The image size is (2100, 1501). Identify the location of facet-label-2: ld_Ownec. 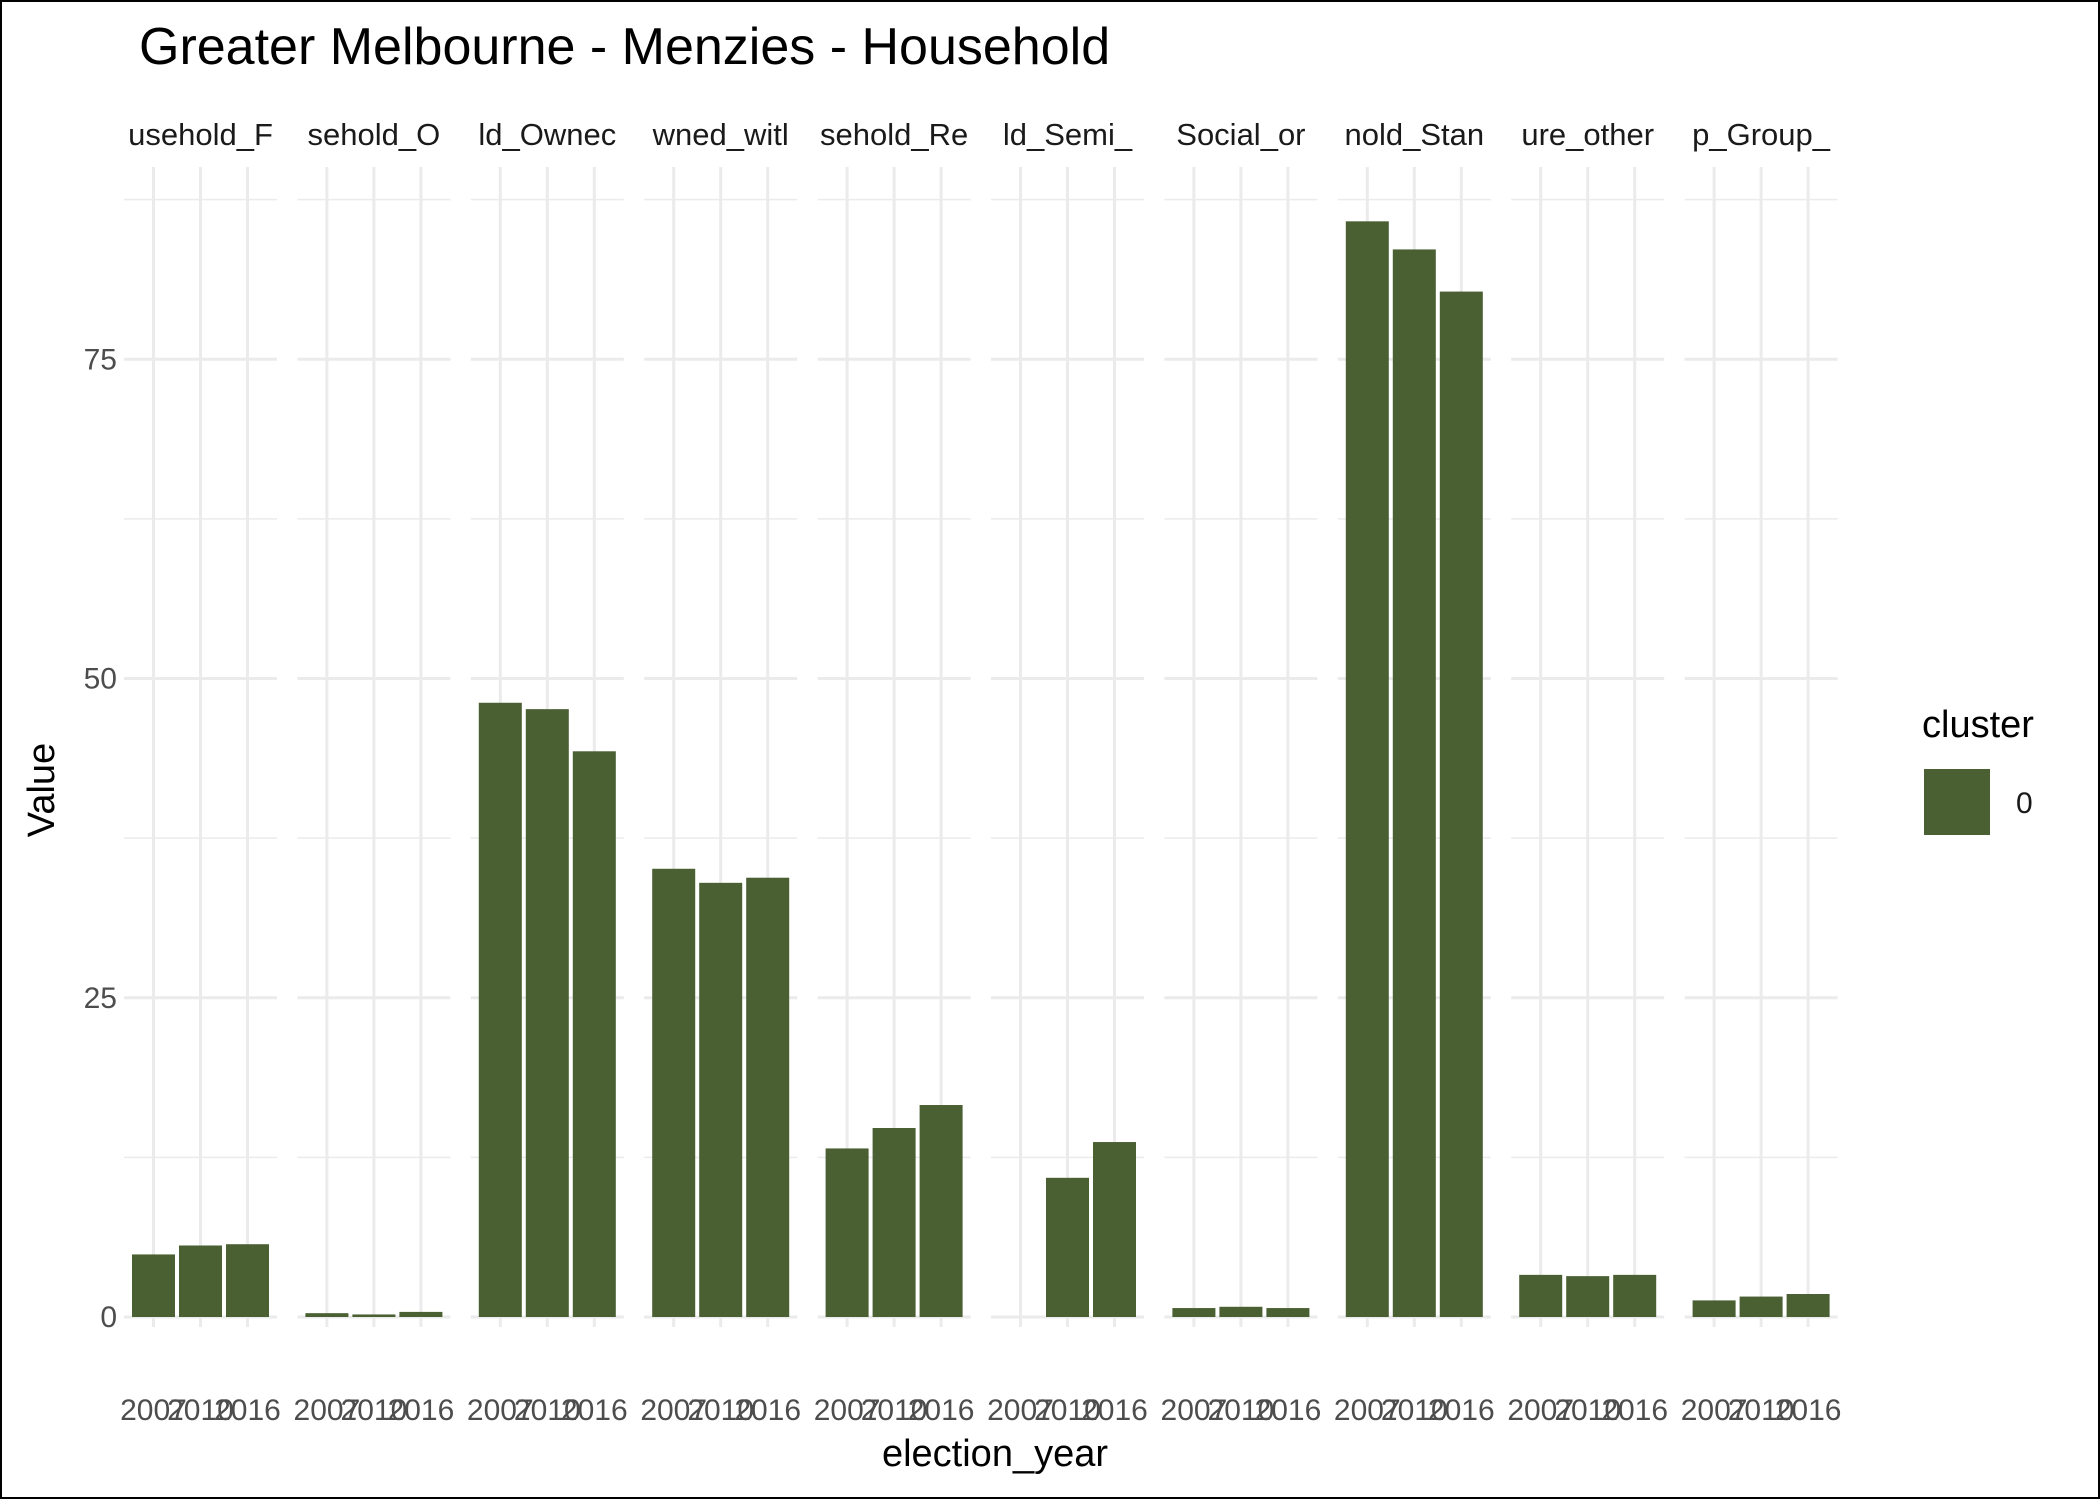
(547, 134).